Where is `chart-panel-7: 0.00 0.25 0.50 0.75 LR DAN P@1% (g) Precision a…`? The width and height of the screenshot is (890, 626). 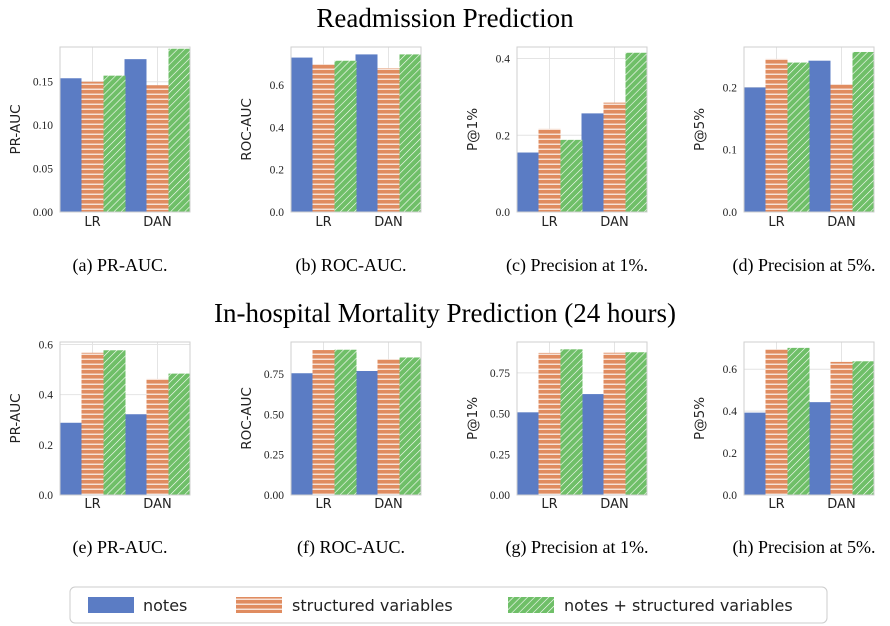
chart-panel-7: 0.00 0.25 0.50 0.75 LR DAN P@1% (g) Precision a… is located at coordinates (557, 449).